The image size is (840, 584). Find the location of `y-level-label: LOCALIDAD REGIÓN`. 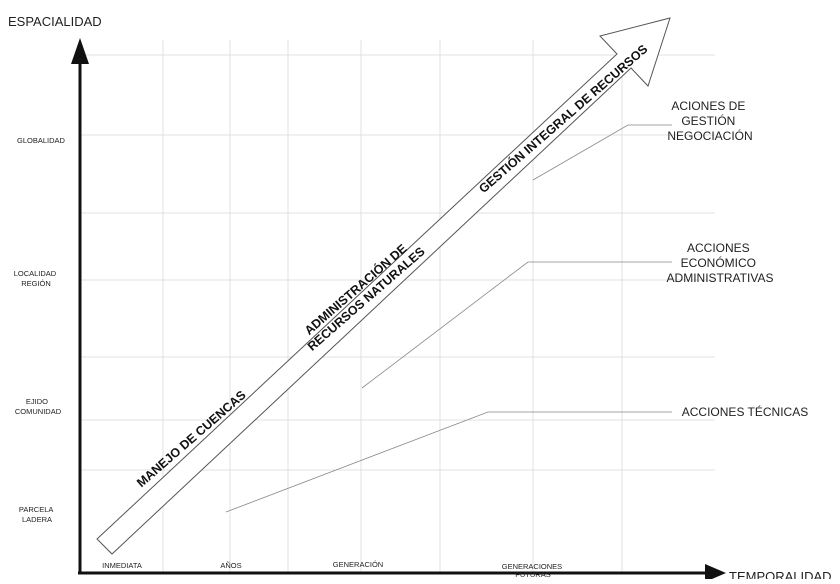

y-level-label: LOCALIDAD REGIÓN is located at coordinates (36, 278).